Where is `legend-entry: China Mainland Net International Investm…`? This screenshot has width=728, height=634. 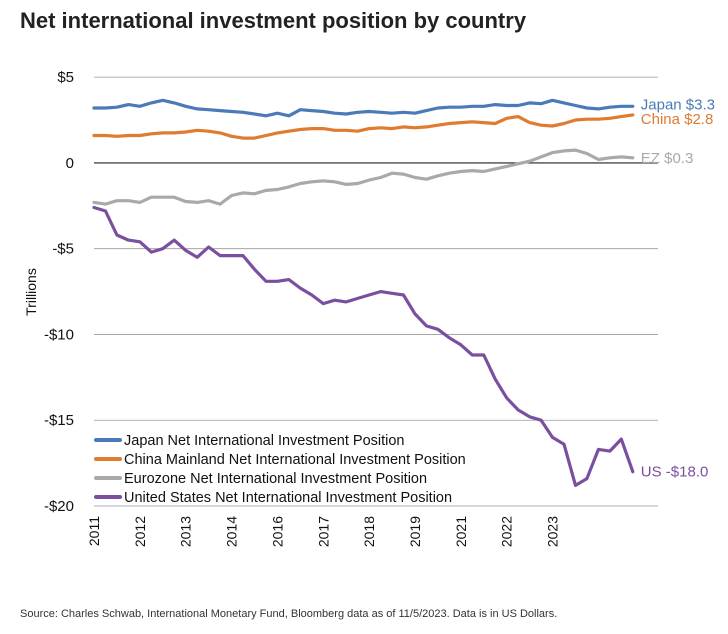
legend-entry: China Mainland Net International Investm… is located at coordinates (295, 460).